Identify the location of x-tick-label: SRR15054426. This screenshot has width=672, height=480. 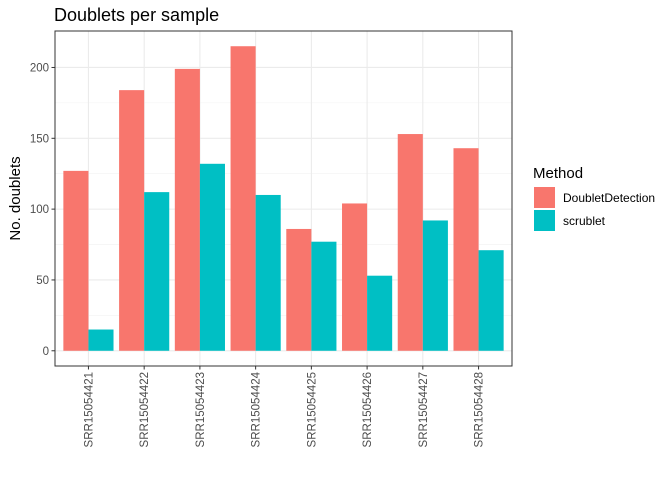
(368, 409).